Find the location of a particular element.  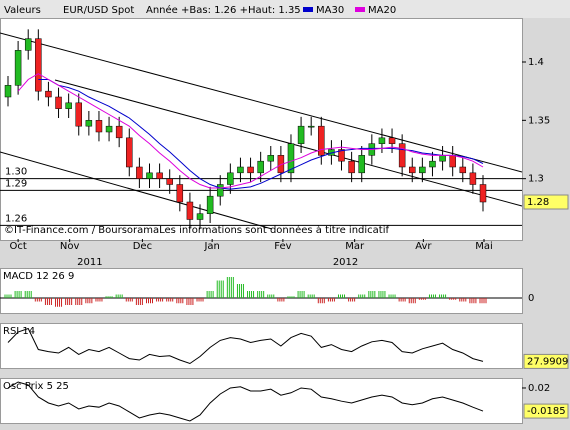

osc-panel is located at coordinates (261, 401).